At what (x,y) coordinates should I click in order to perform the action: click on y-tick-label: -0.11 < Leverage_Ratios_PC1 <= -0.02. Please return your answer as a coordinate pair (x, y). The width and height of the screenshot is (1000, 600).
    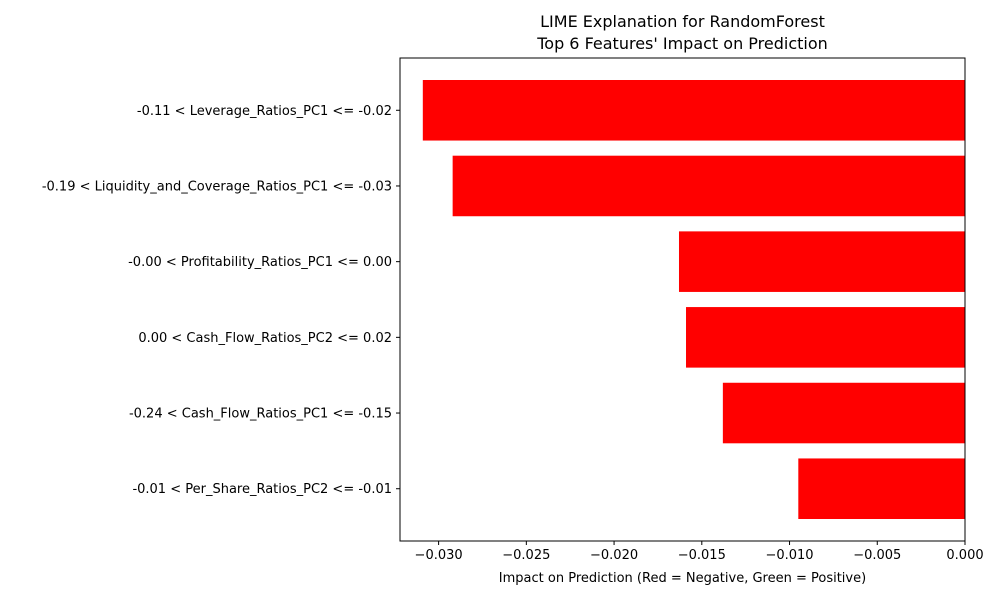
    Looking at the image, I should click on (264, 111).